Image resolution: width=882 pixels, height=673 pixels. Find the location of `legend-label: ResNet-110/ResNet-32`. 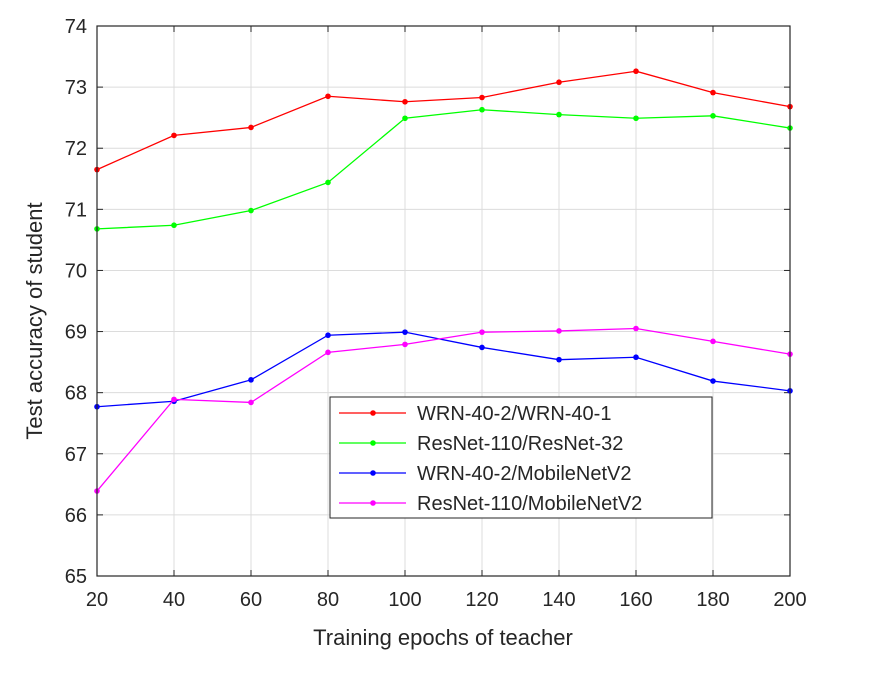

legend-label: ResNet-110/ResNet-32 is located at coordinates (520, 444).